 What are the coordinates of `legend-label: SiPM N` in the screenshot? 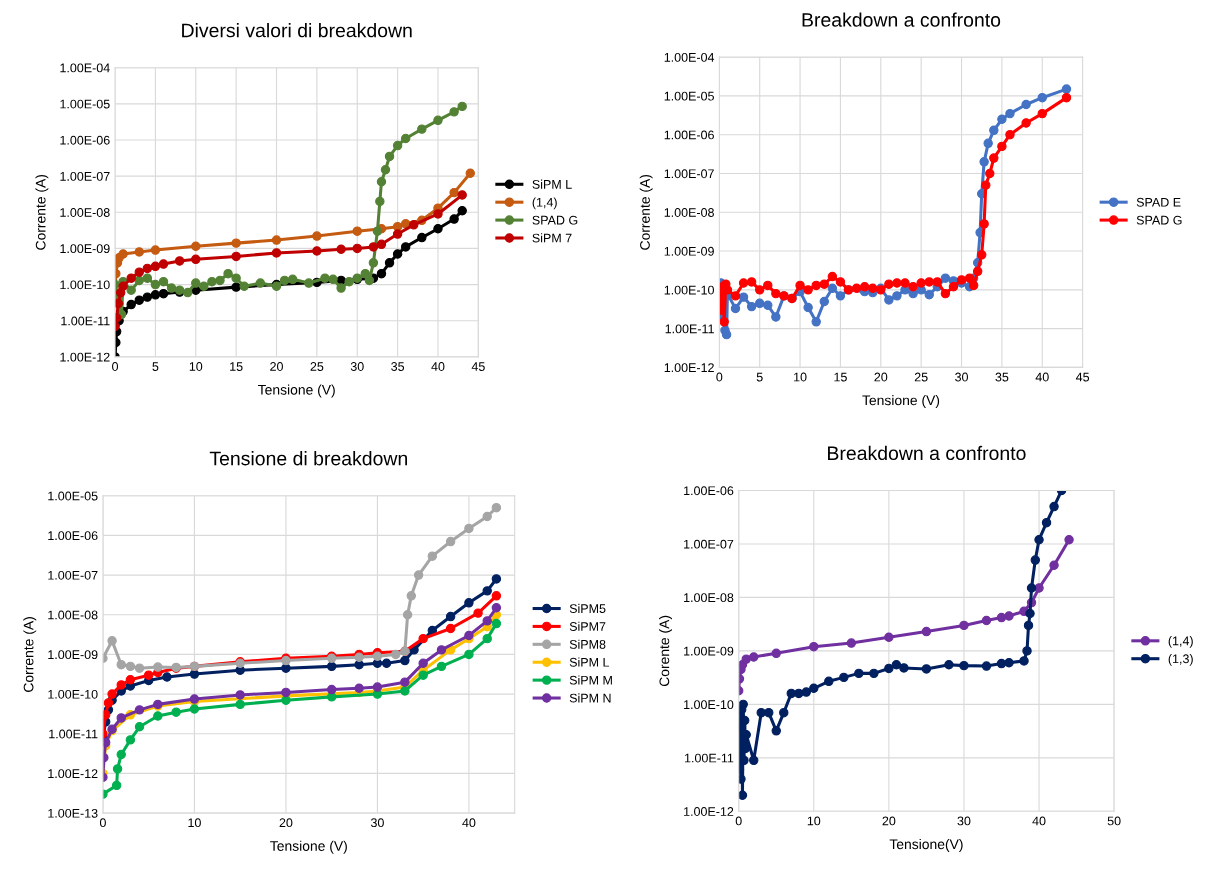 It's located at (590, 698).